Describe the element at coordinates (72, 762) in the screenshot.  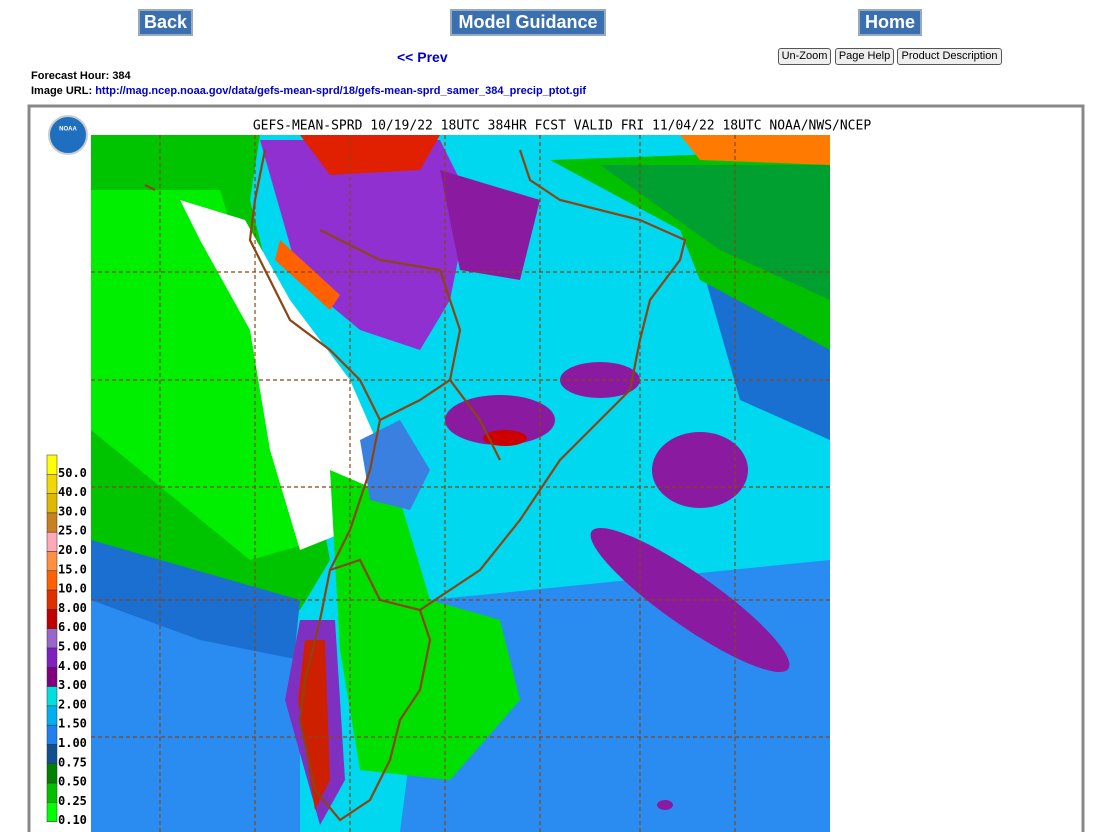
I see `legend-label: 0.75` at that location.